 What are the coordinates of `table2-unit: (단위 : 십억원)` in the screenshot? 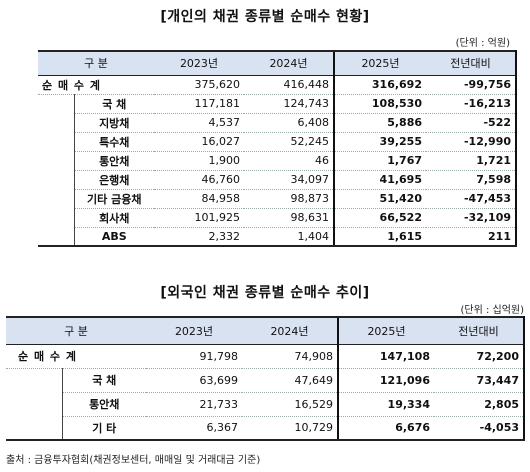 It's located at (492, 310).